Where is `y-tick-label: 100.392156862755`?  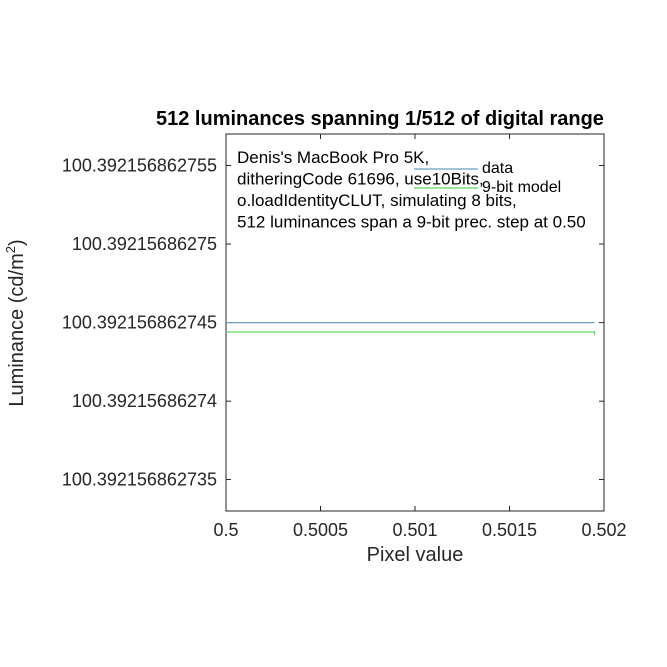
y-tick-label: 100.392156862755 is located at coordinates (139, 165).